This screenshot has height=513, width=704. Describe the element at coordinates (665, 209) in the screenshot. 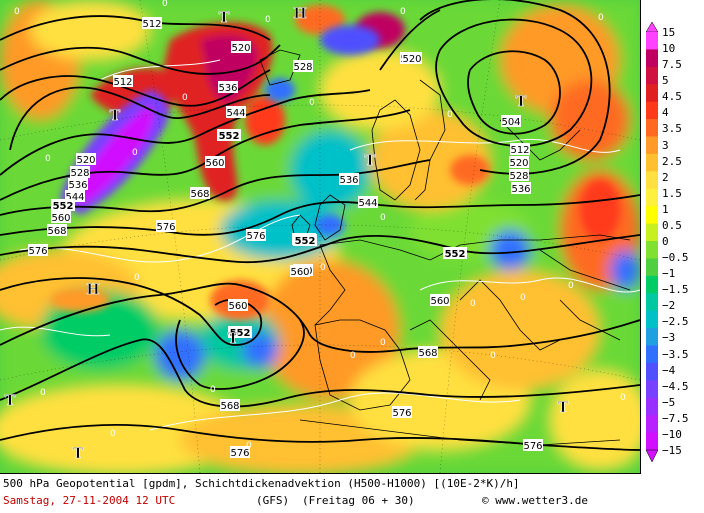

I see `legend-label: 1` at that location.